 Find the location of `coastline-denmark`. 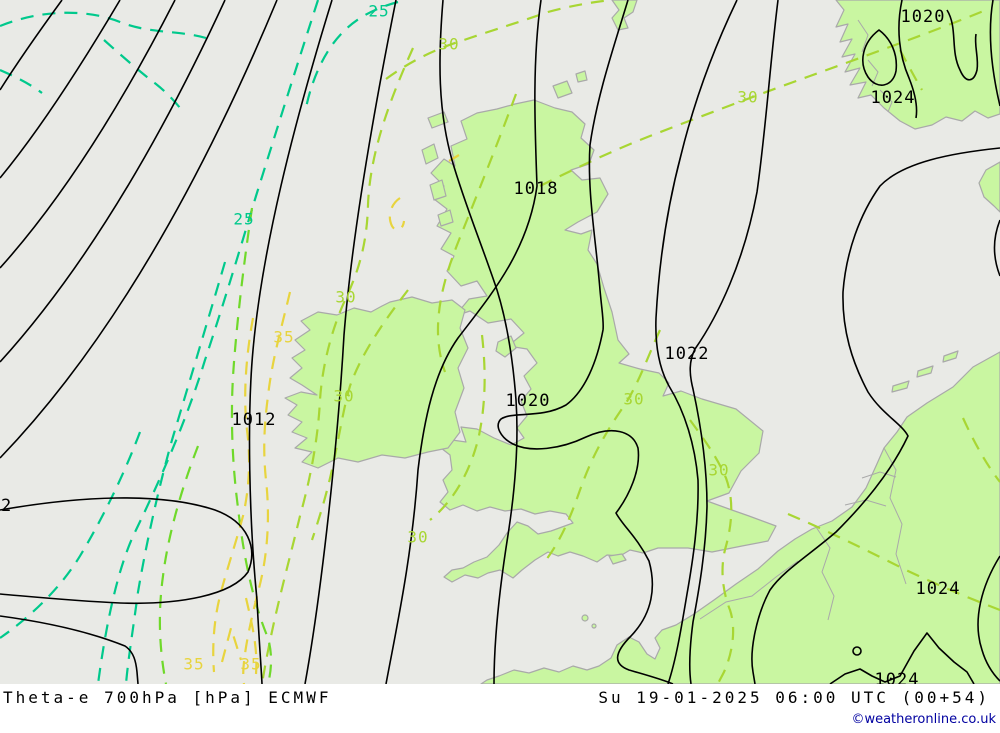

coastline-denmark is located at coordinates (989, 187).